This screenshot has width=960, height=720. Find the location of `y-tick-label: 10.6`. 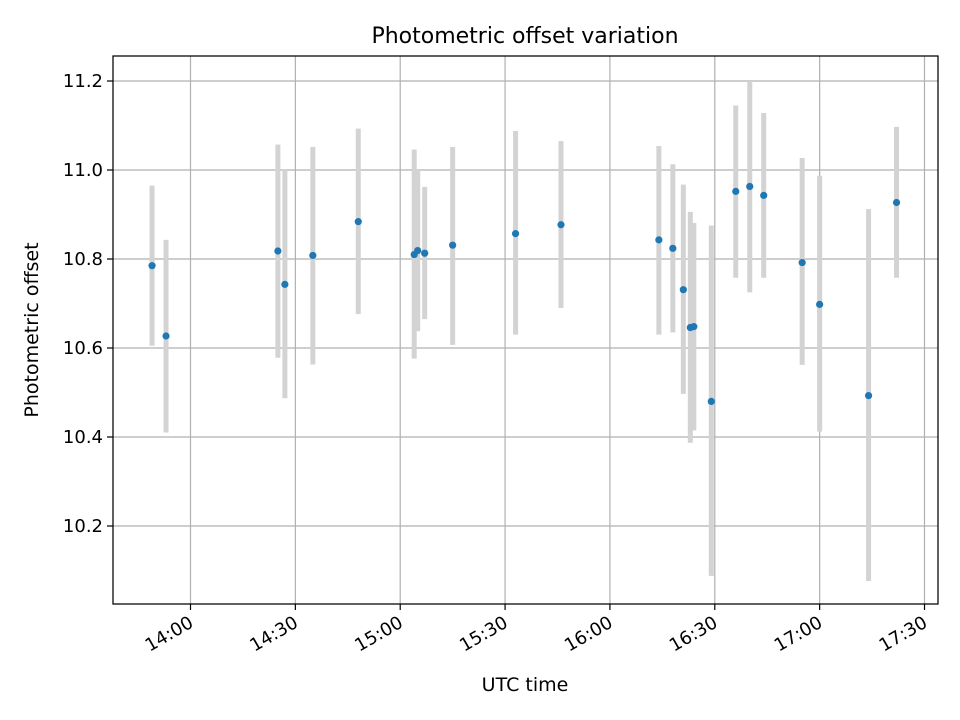

y-tick-label: 10.6 is located at coordinates (83, 348).